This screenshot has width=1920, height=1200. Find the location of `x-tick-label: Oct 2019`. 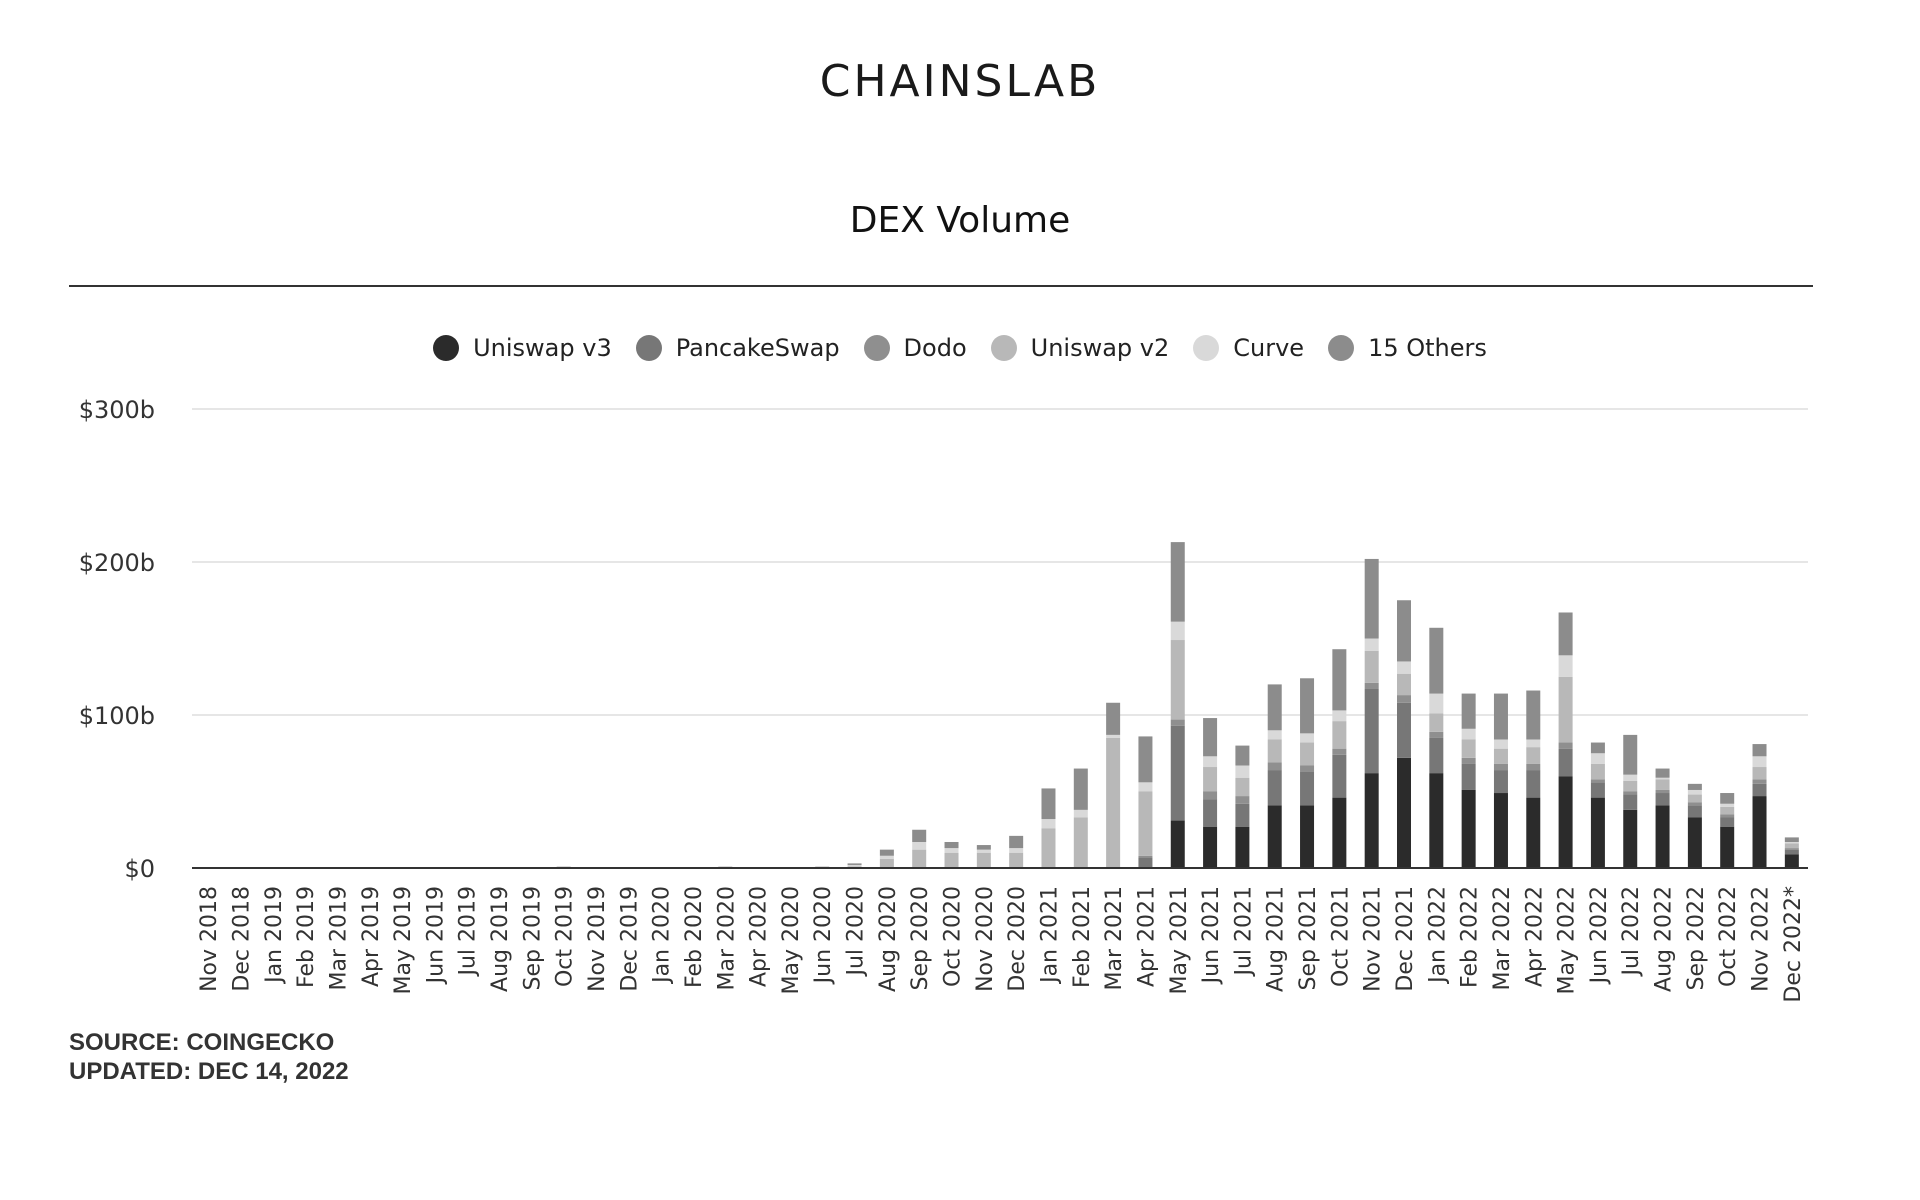

x-tick-label: Oct 2019 is located at coordinates (565, 936).